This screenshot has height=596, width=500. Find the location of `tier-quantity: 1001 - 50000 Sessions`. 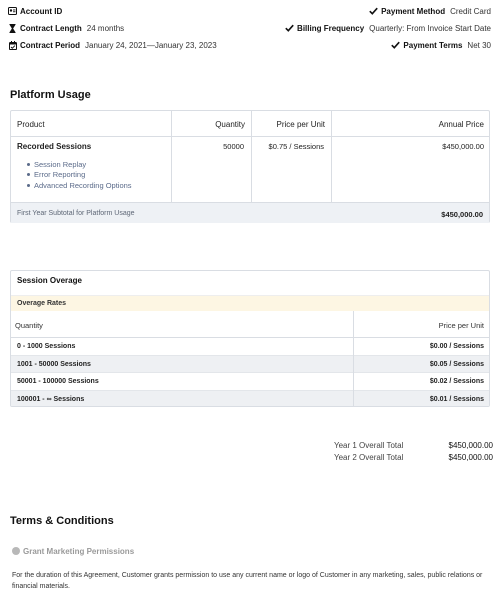

tier-quantity: 1001 - 50000 Sessions is located at coordinates (54, 364).